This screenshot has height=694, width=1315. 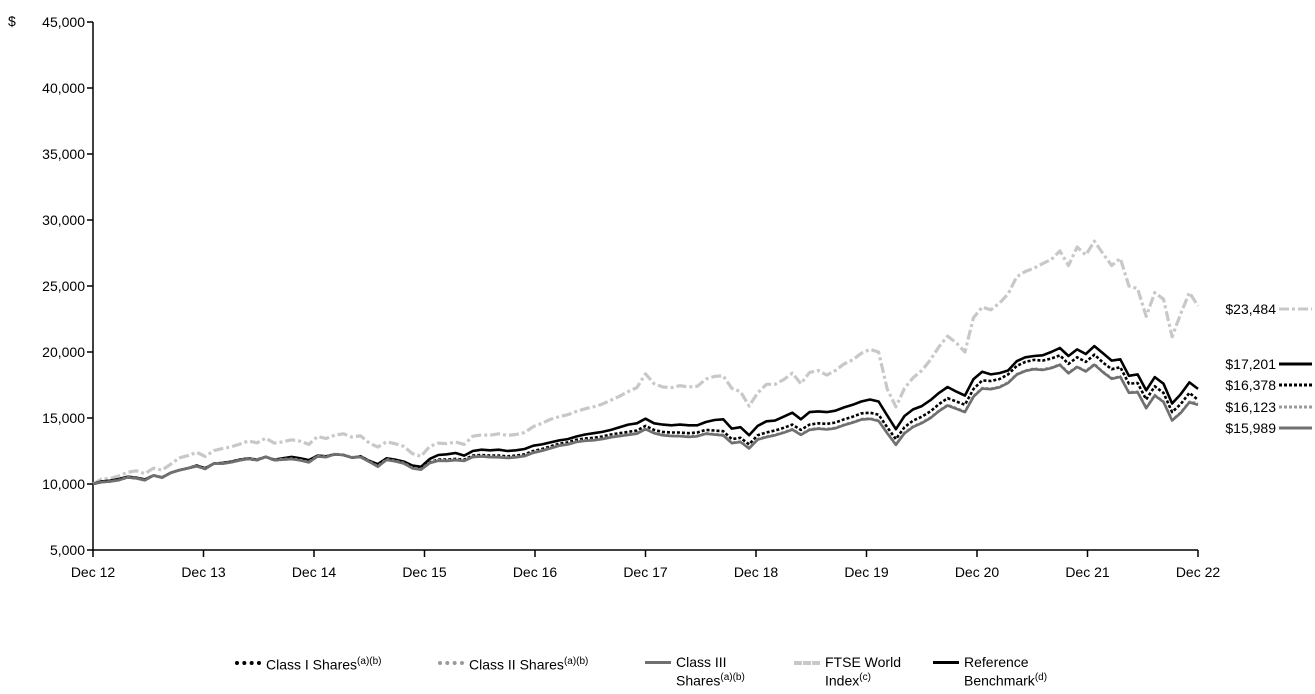 I want to click on end-label-reference-benchmark: $17,201, so click(x=1250, y=364).